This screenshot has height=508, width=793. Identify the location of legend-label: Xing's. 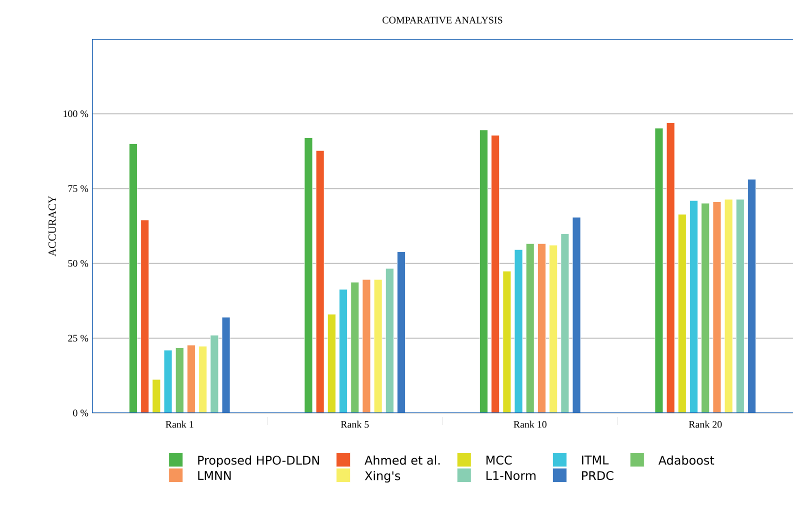
(382, 476).